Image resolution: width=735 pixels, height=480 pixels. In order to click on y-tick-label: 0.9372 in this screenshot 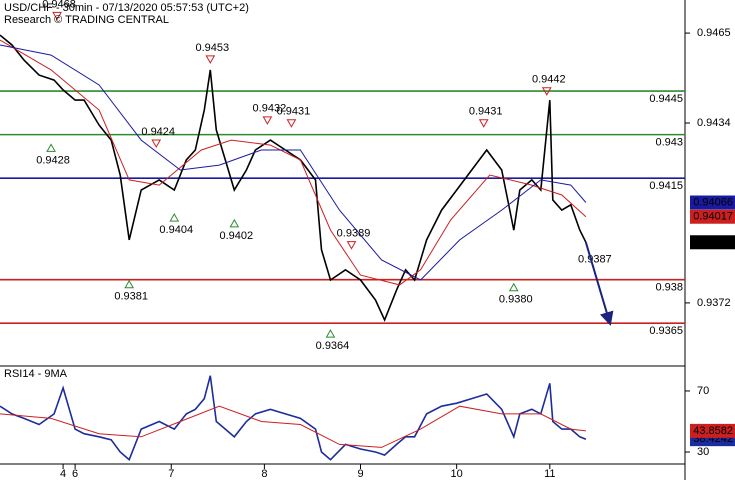, I will do `click(714, 303)`.